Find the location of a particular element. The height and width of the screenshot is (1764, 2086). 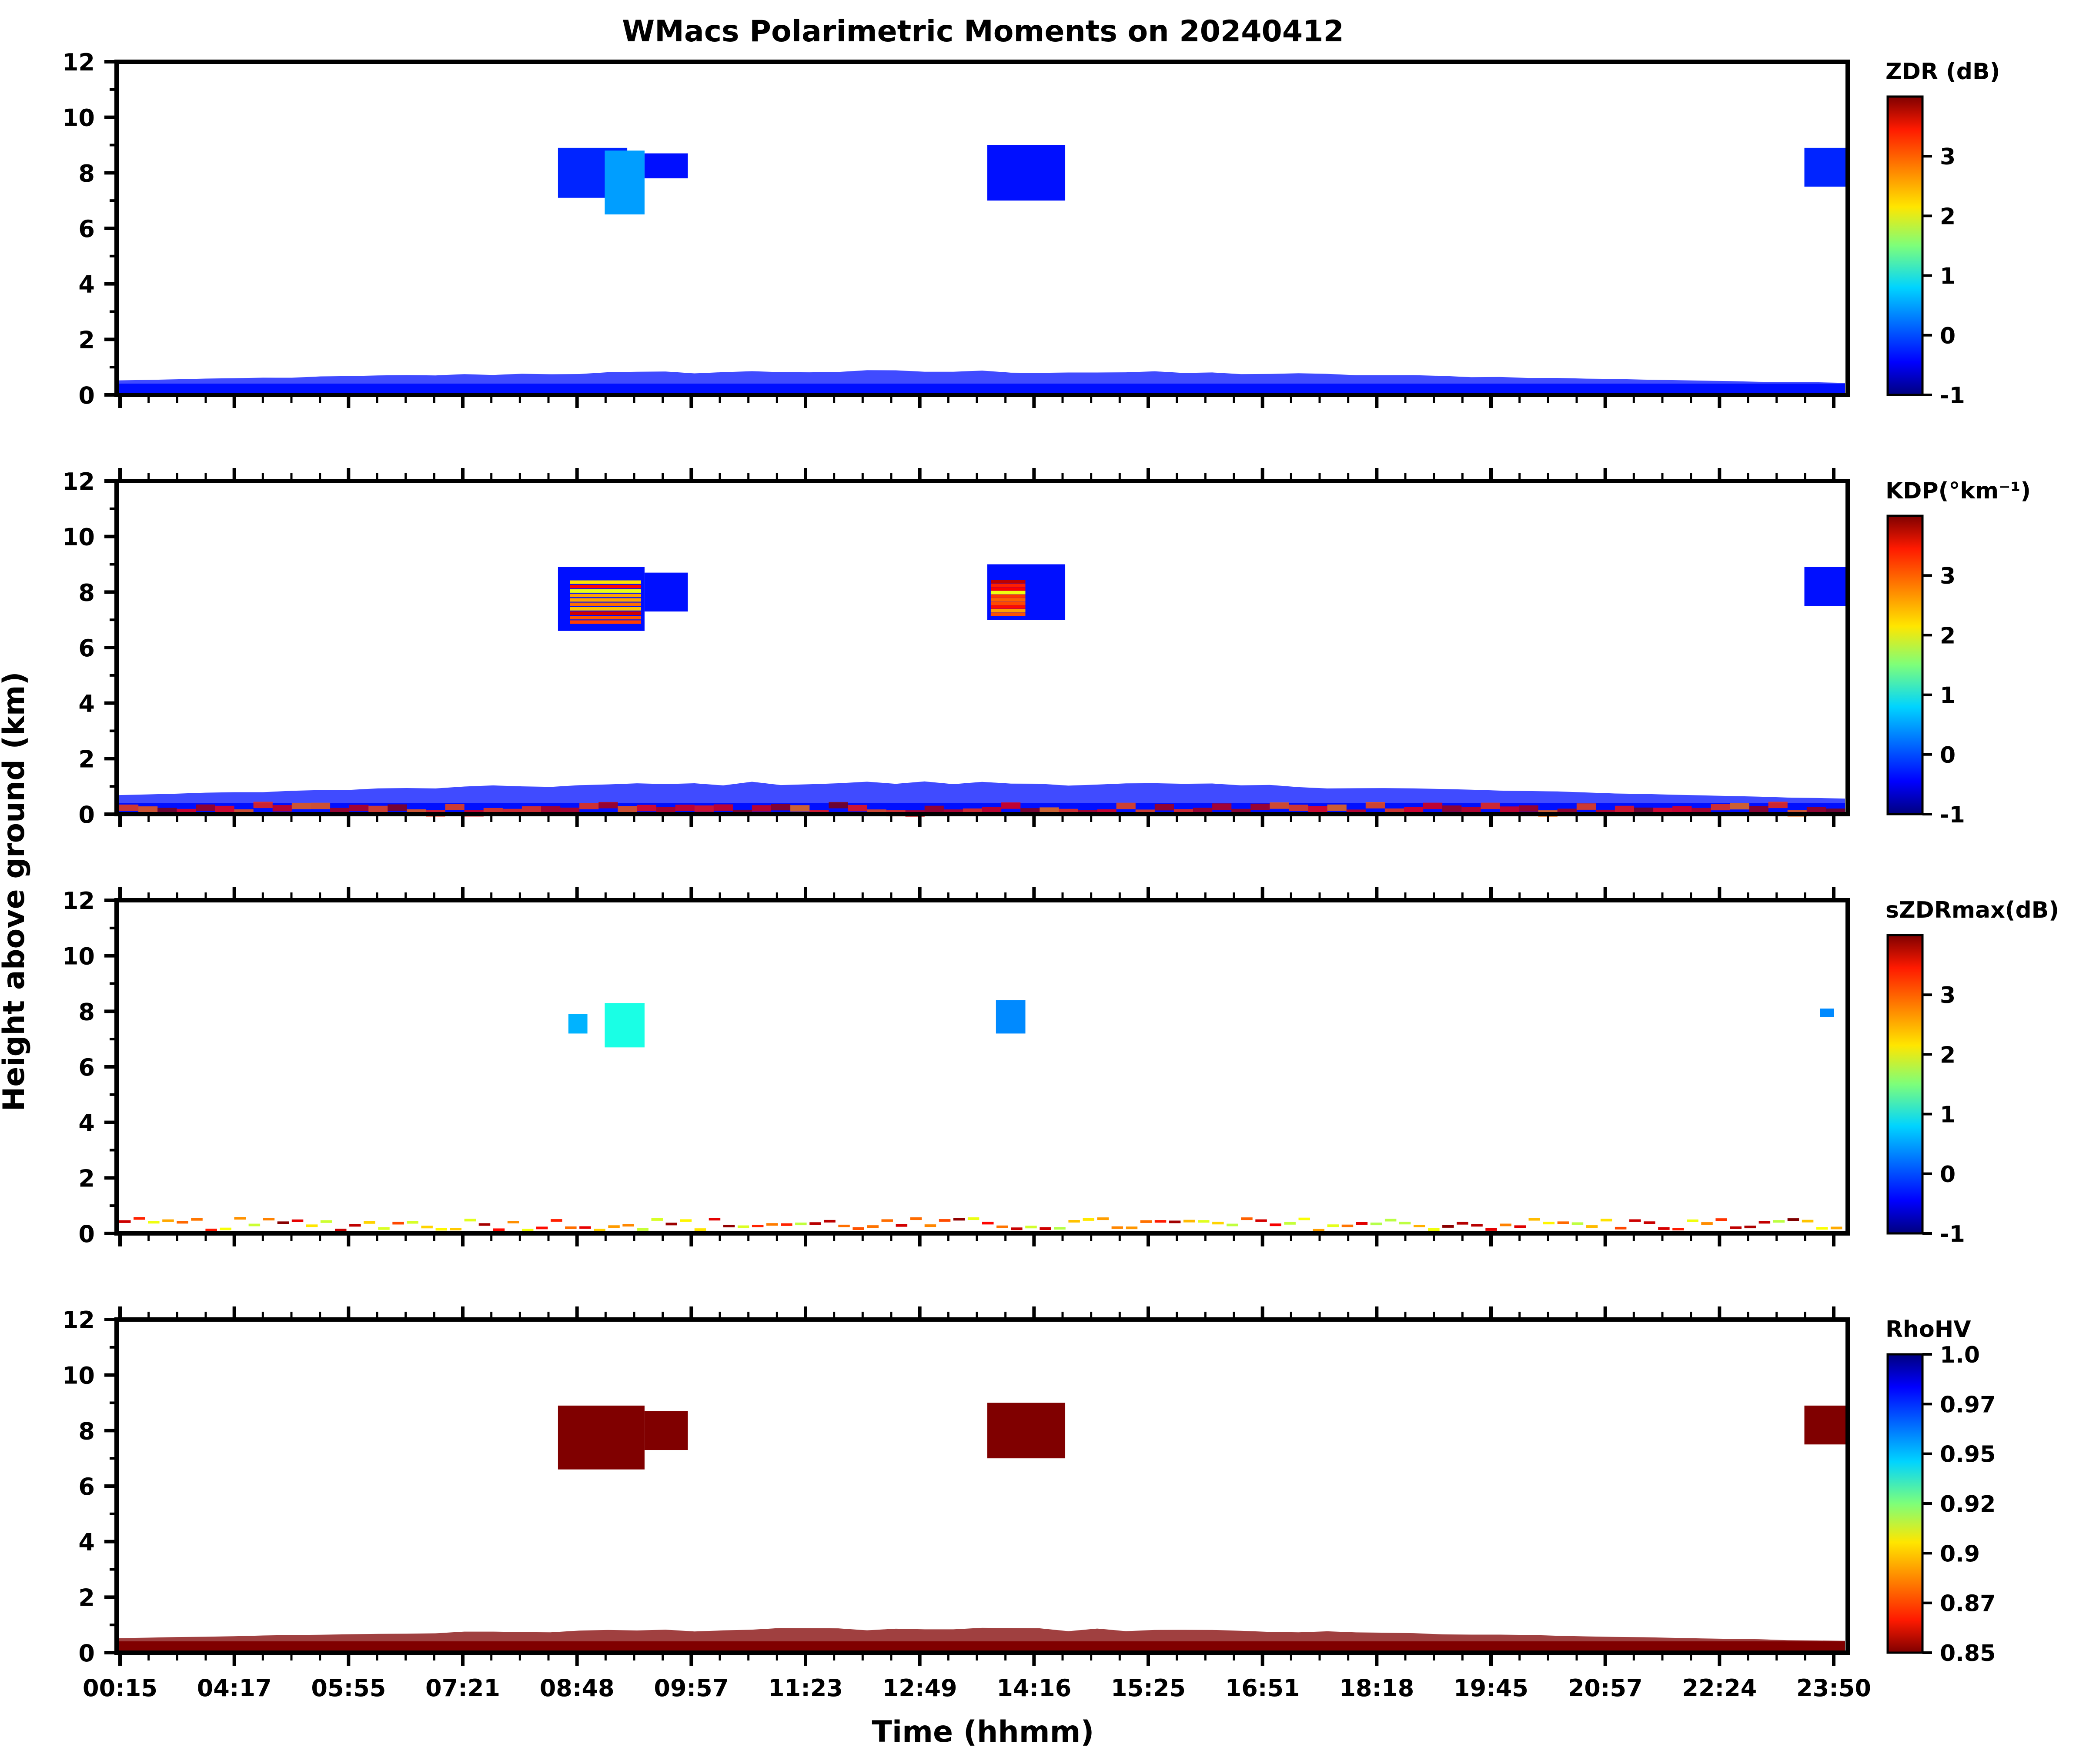

x-tick-label: 11:23 is located at coordinates (806, 1688).